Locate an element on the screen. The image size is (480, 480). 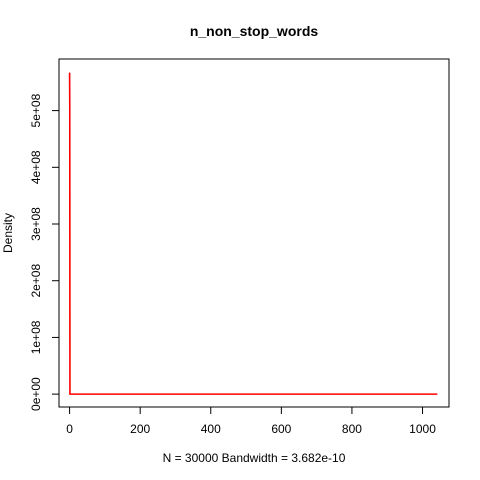
chart-title: n_non_stop_words is located at coordinates (254, 31).